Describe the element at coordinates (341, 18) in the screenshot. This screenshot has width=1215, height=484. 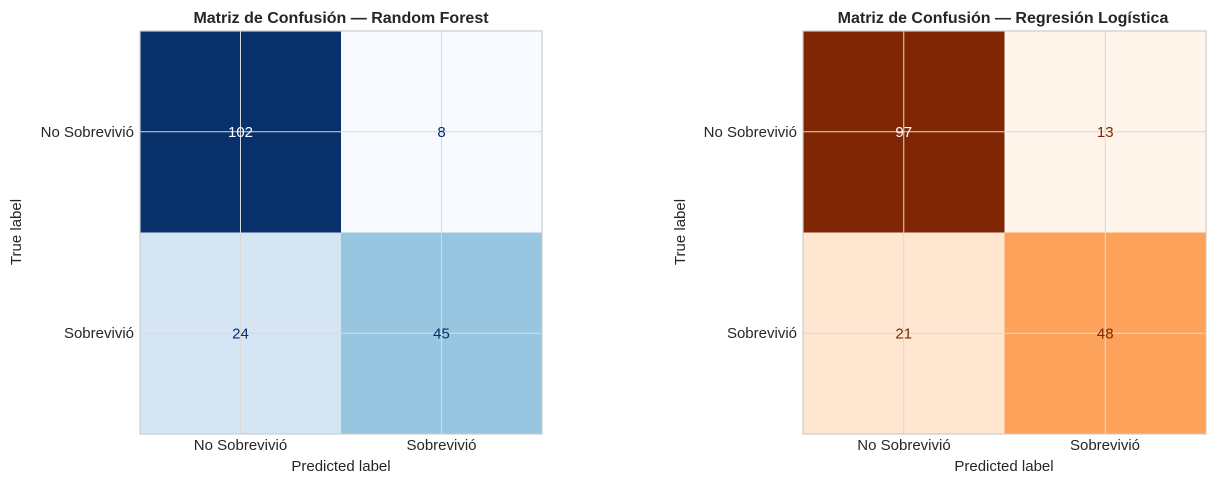
I see `chart-title: Matriz de Confusión — Random Forest` at that location.